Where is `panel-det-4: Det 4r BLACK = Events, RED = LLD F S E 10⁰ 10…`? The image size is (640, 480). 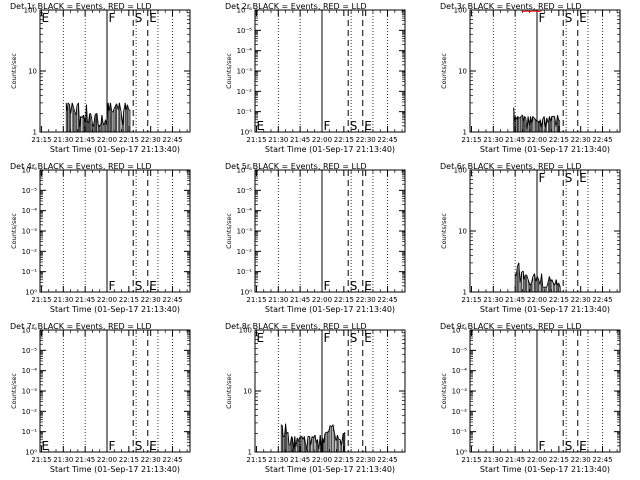 panel-det-4: Det 4r BLACK = Events, RED = LLD F S E 10⁰ 10… is located at coordinates (100, 238).